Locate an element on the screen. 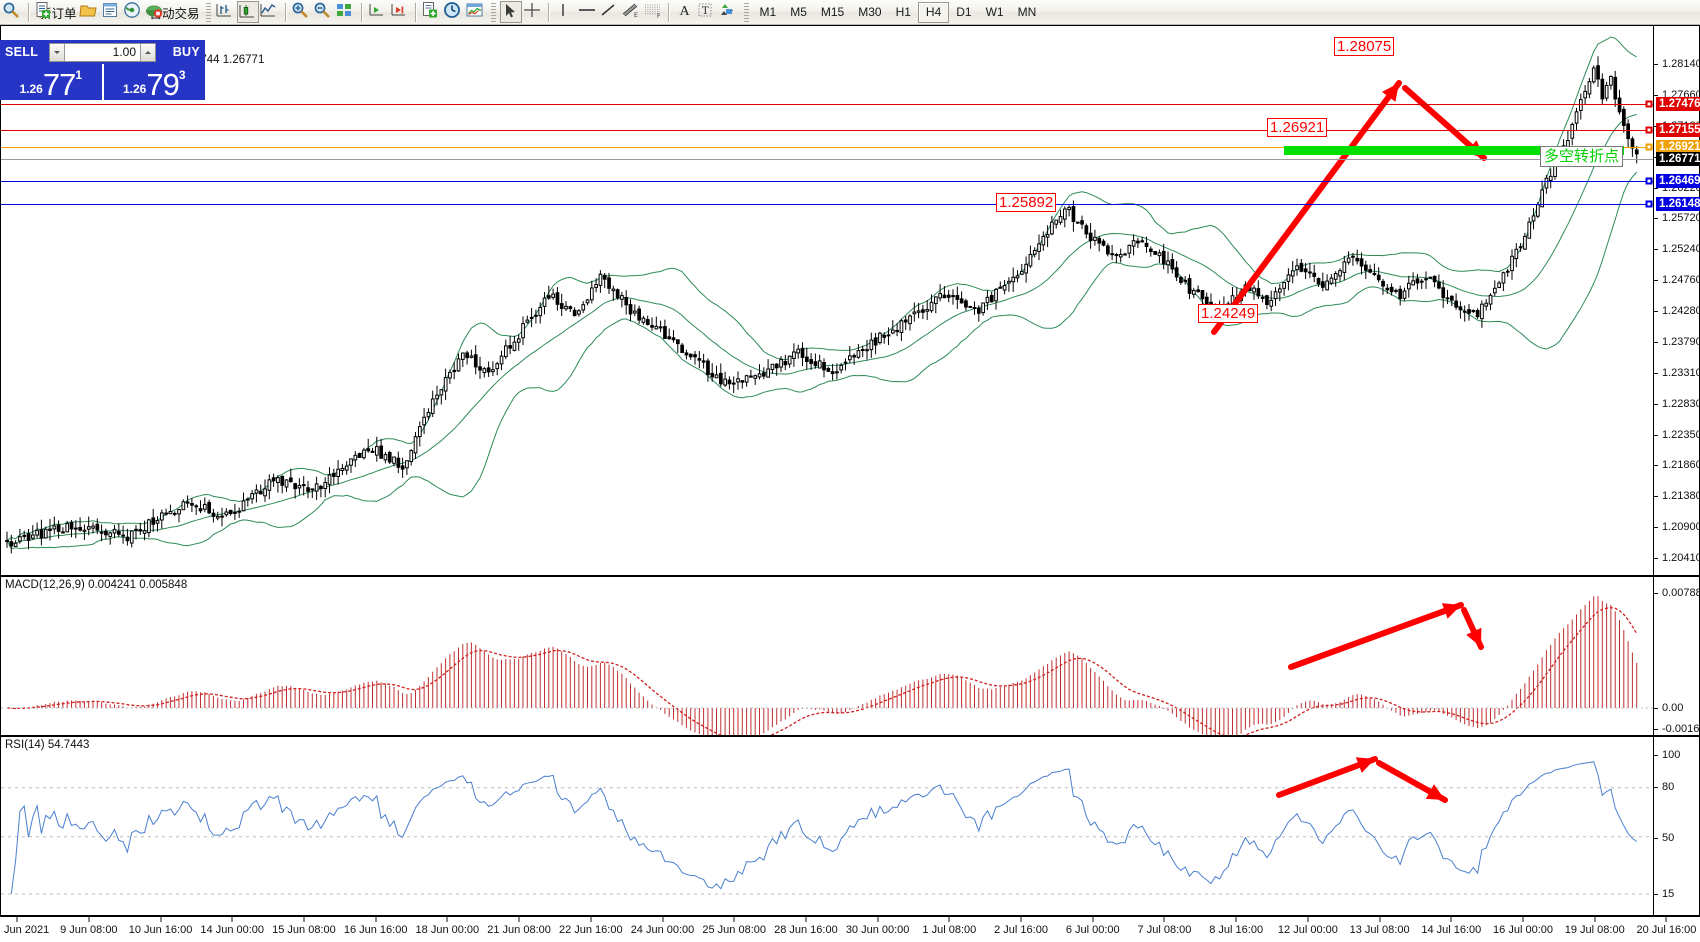 This screenshot has width=1700, height=942. horizontal-line-icon is located at coordinates (587, 12).